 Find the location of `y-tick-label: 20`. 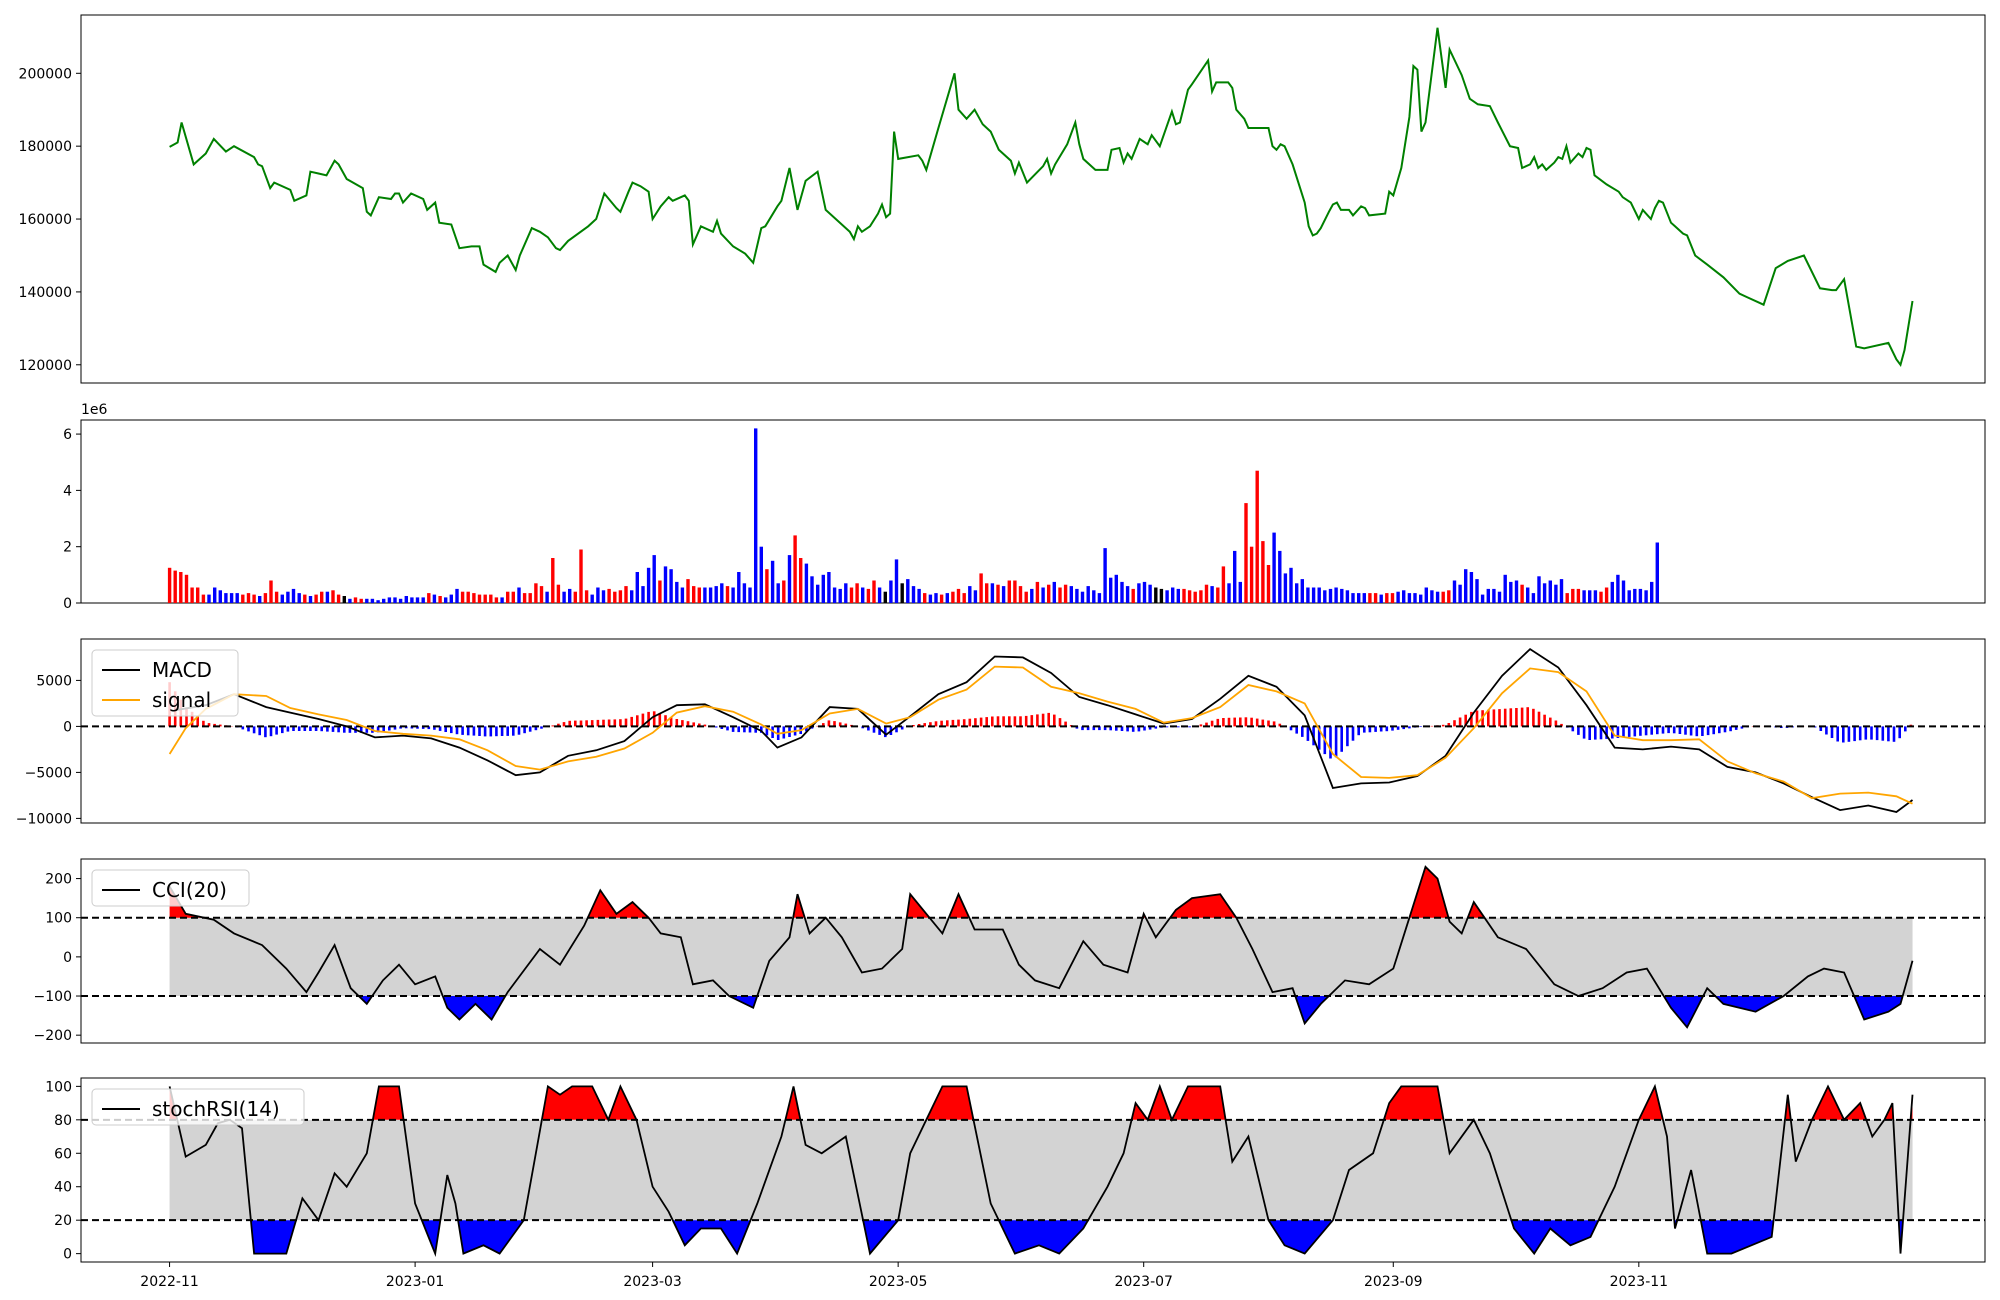

y-tick-label: 20 is located at coordinates (63, 1221).